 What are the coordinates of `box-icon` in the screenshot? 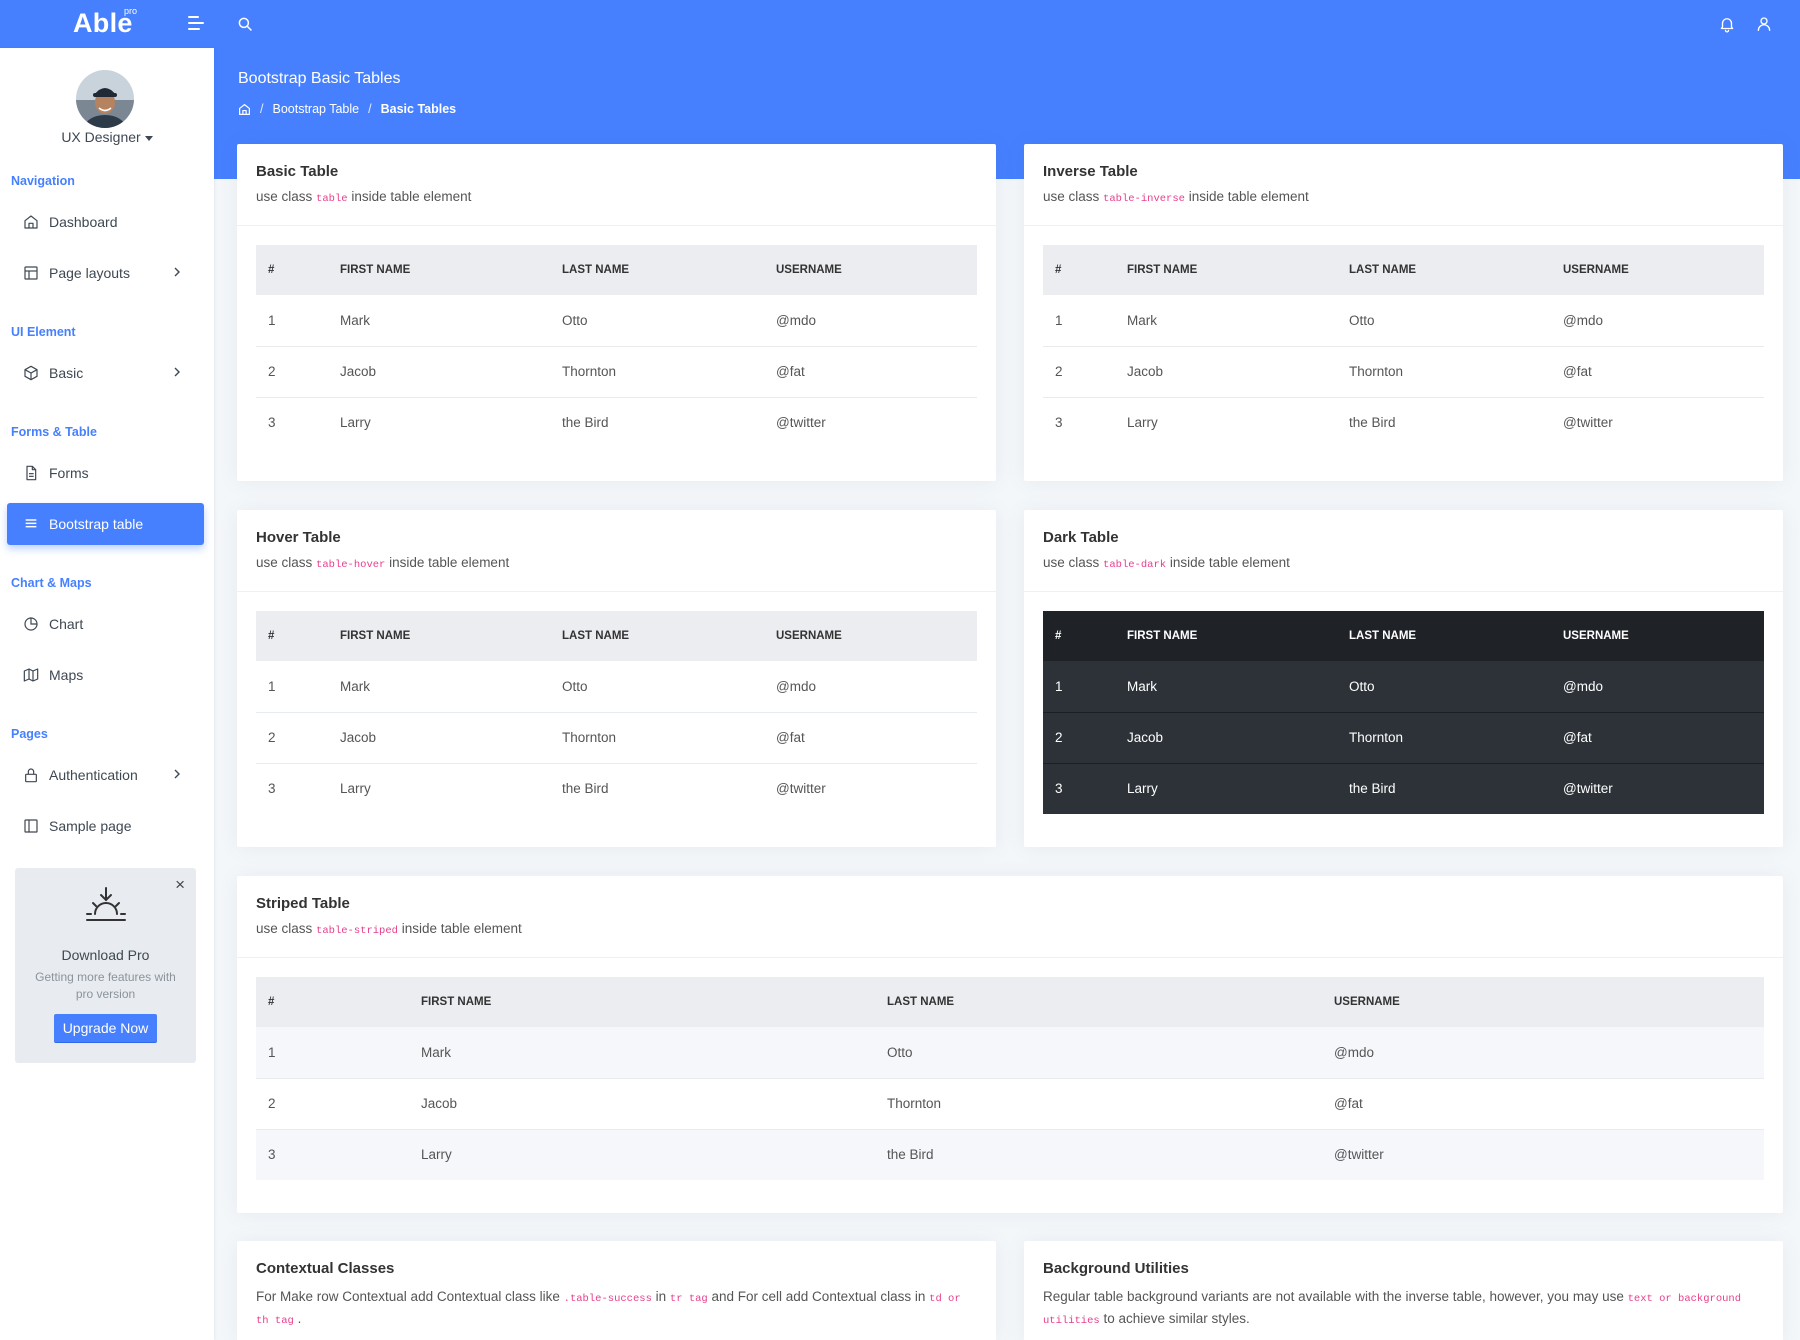 It's located at (31, 373).